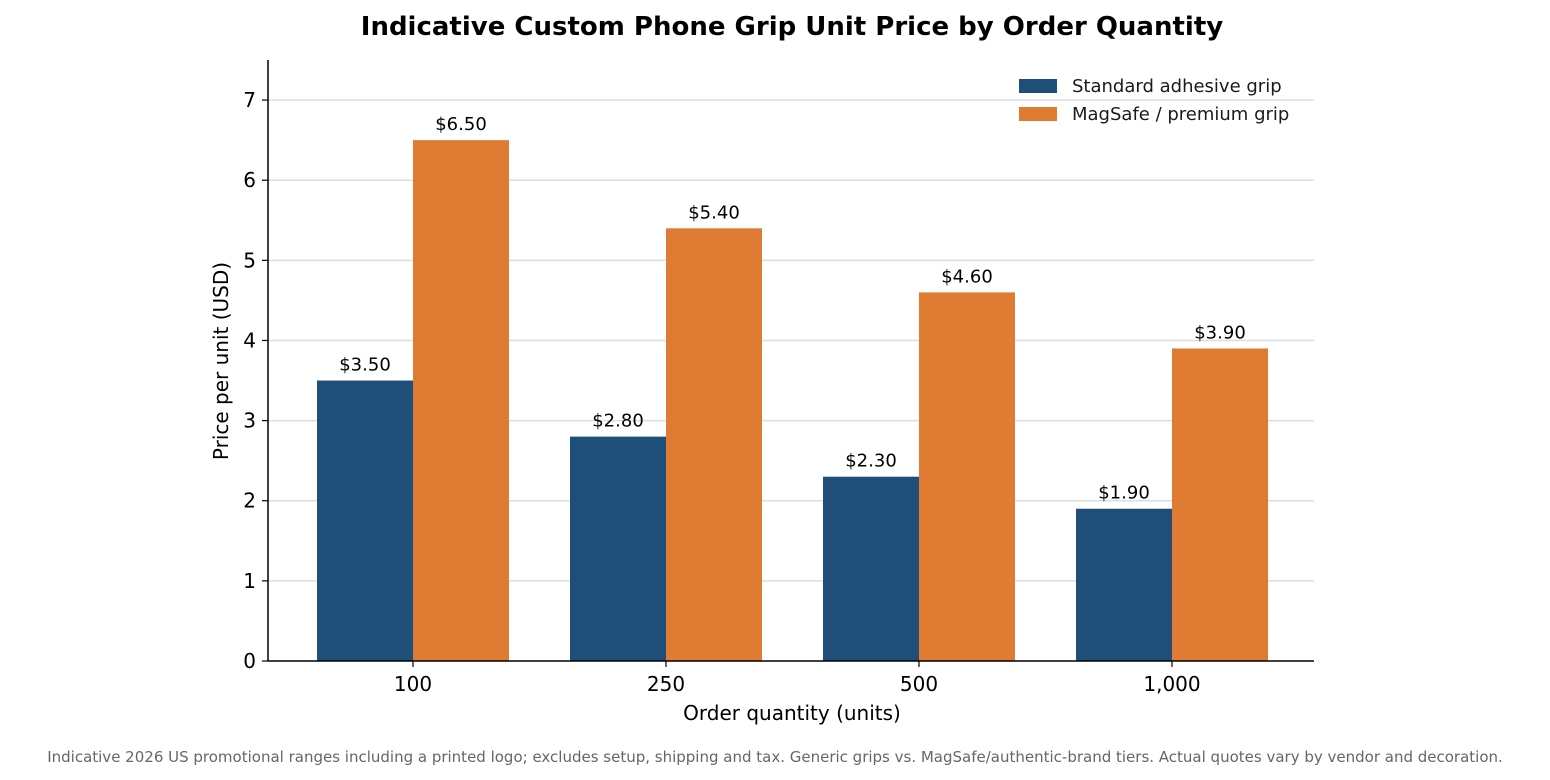 Image resolution: width=1550 pixels, height=780 pixels. Describe the element at coordinates (249, 100) in the screenshot. I see `y-tick-label: 7` at that location.